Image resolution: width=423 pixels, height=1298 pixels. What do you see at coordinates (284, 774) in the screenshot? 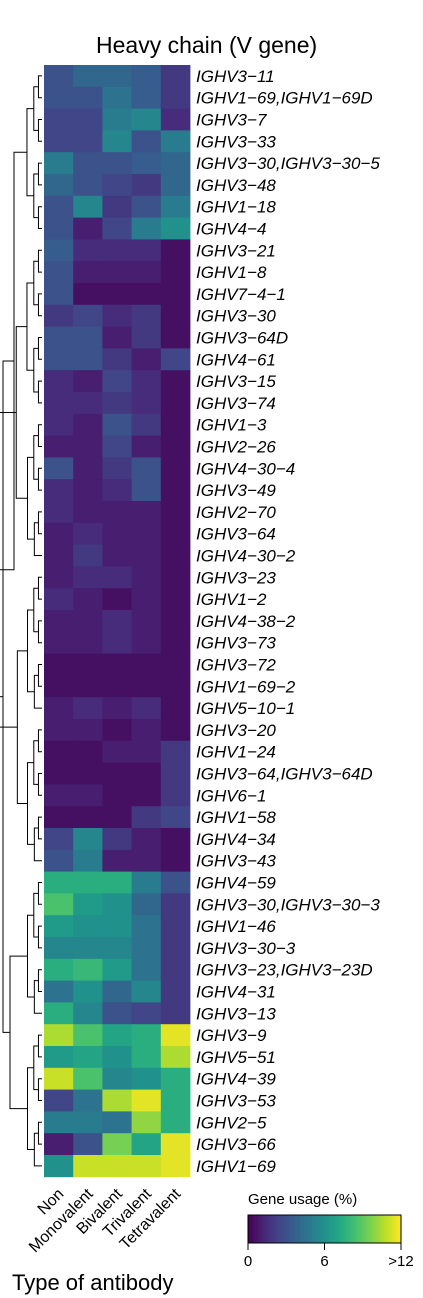
I see `row-label: IGHV3−64,IGHV3−64D` at bounding box center [284, 774].